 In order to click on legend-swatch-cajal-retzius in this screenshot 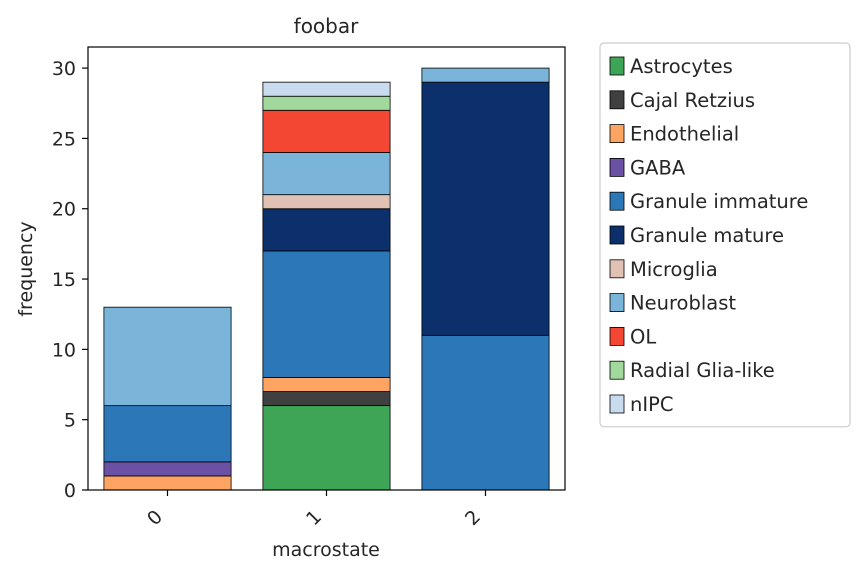, I will do `click(617, 100)`.